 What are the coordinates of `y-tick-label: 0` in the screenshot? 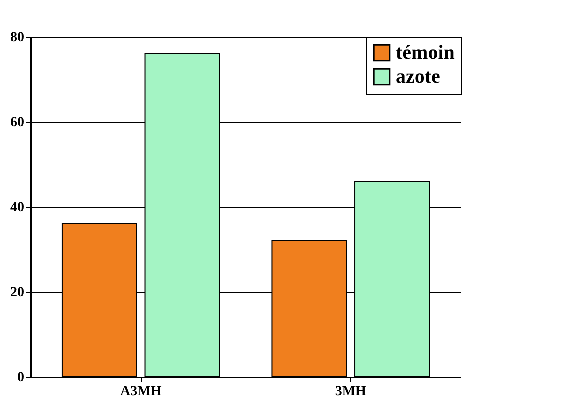 It's located at (21, 378).